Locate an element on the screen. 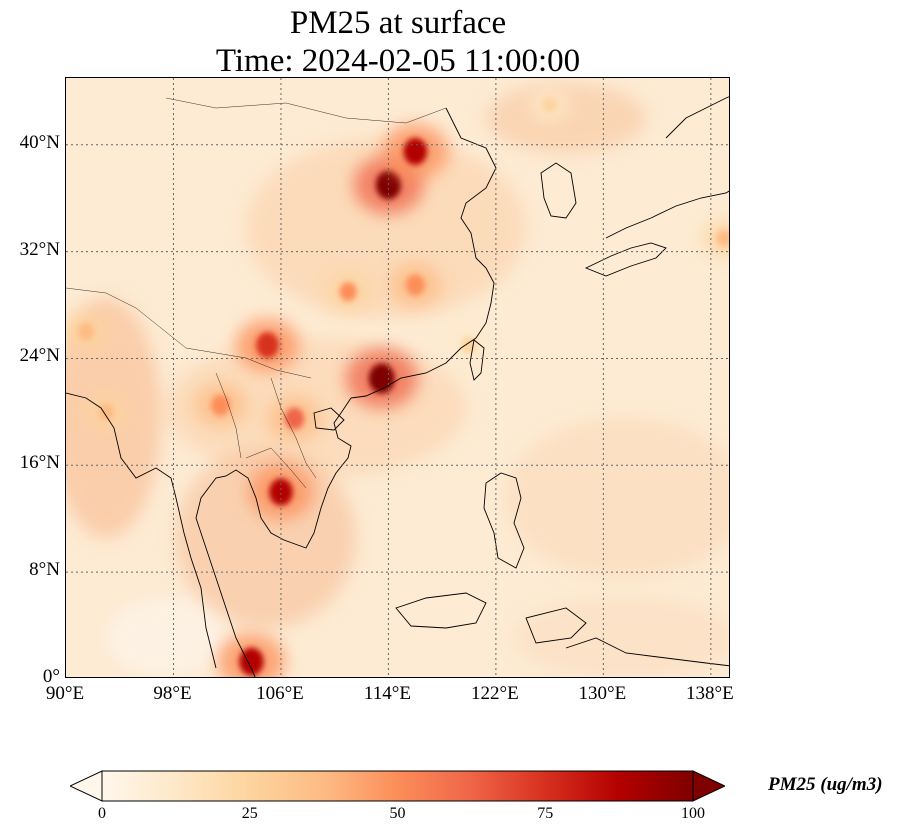 The image size is (905, 836). colorbar-gradient is located at coordinates (397, 786).